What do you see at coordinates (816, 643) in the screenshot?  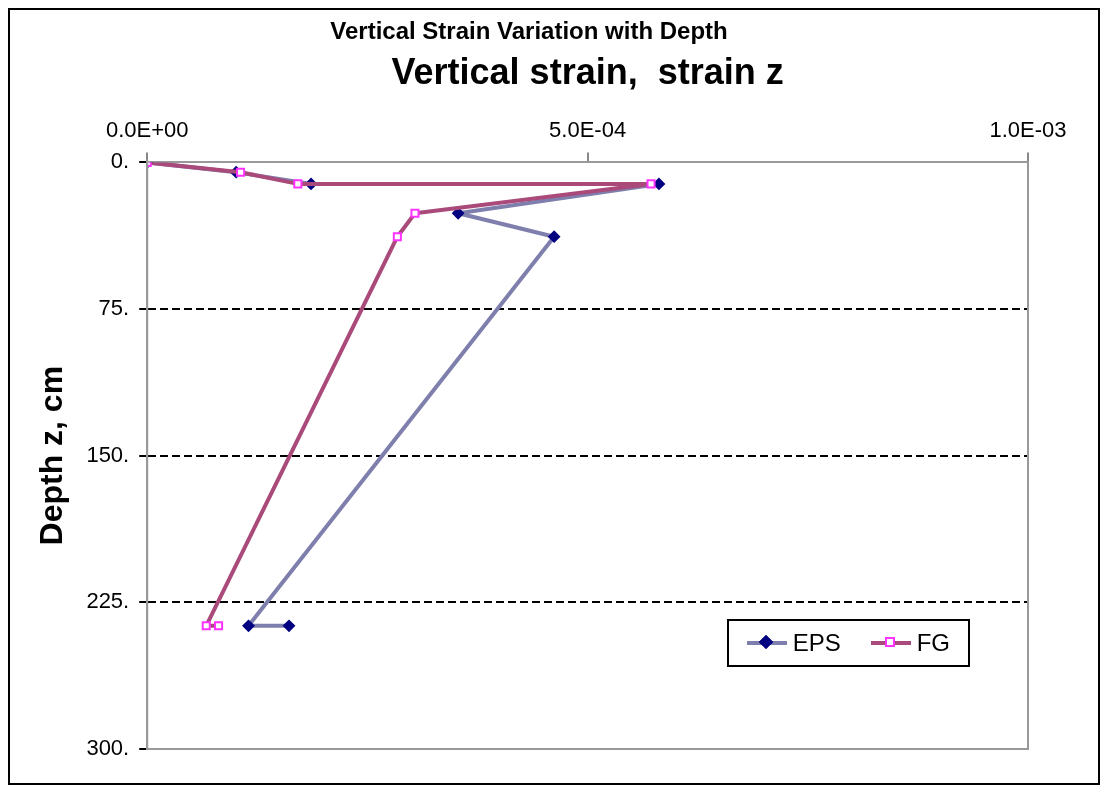 I see `legend-label: EPS` at bounding box center [816, 643].